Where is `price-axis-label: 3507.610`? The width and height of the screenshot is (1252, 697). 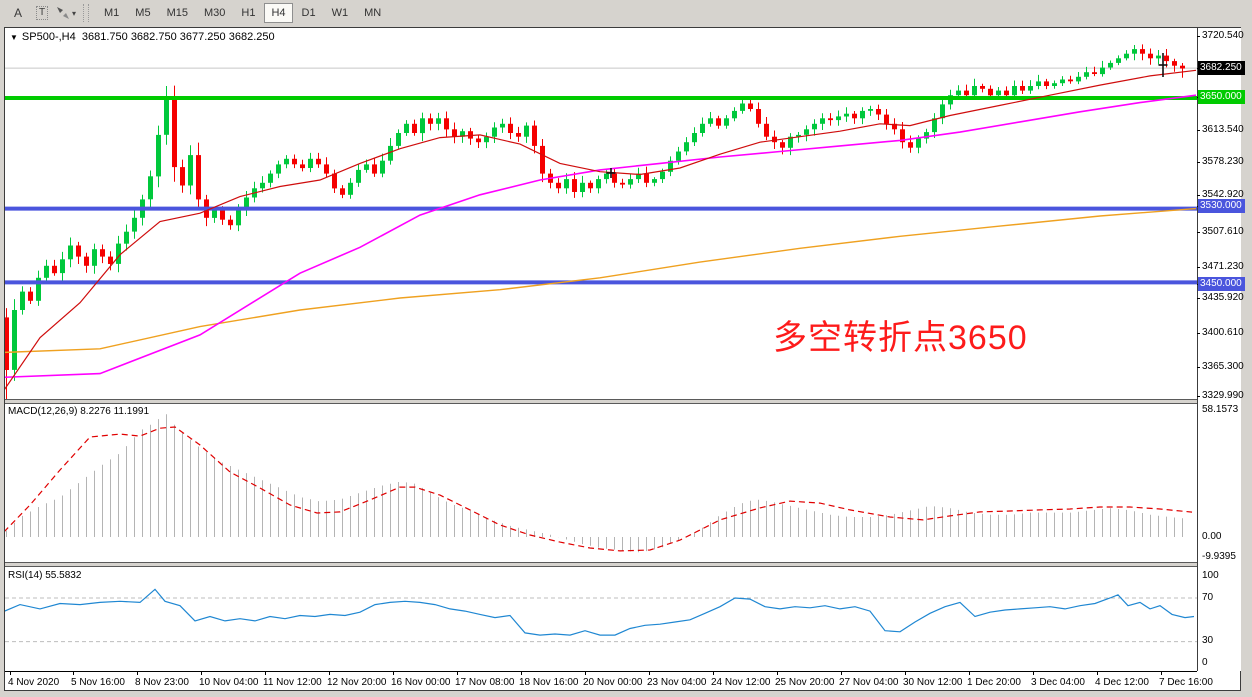 price-axis-label: 3507.610 is located at coordinates (1223, 231).